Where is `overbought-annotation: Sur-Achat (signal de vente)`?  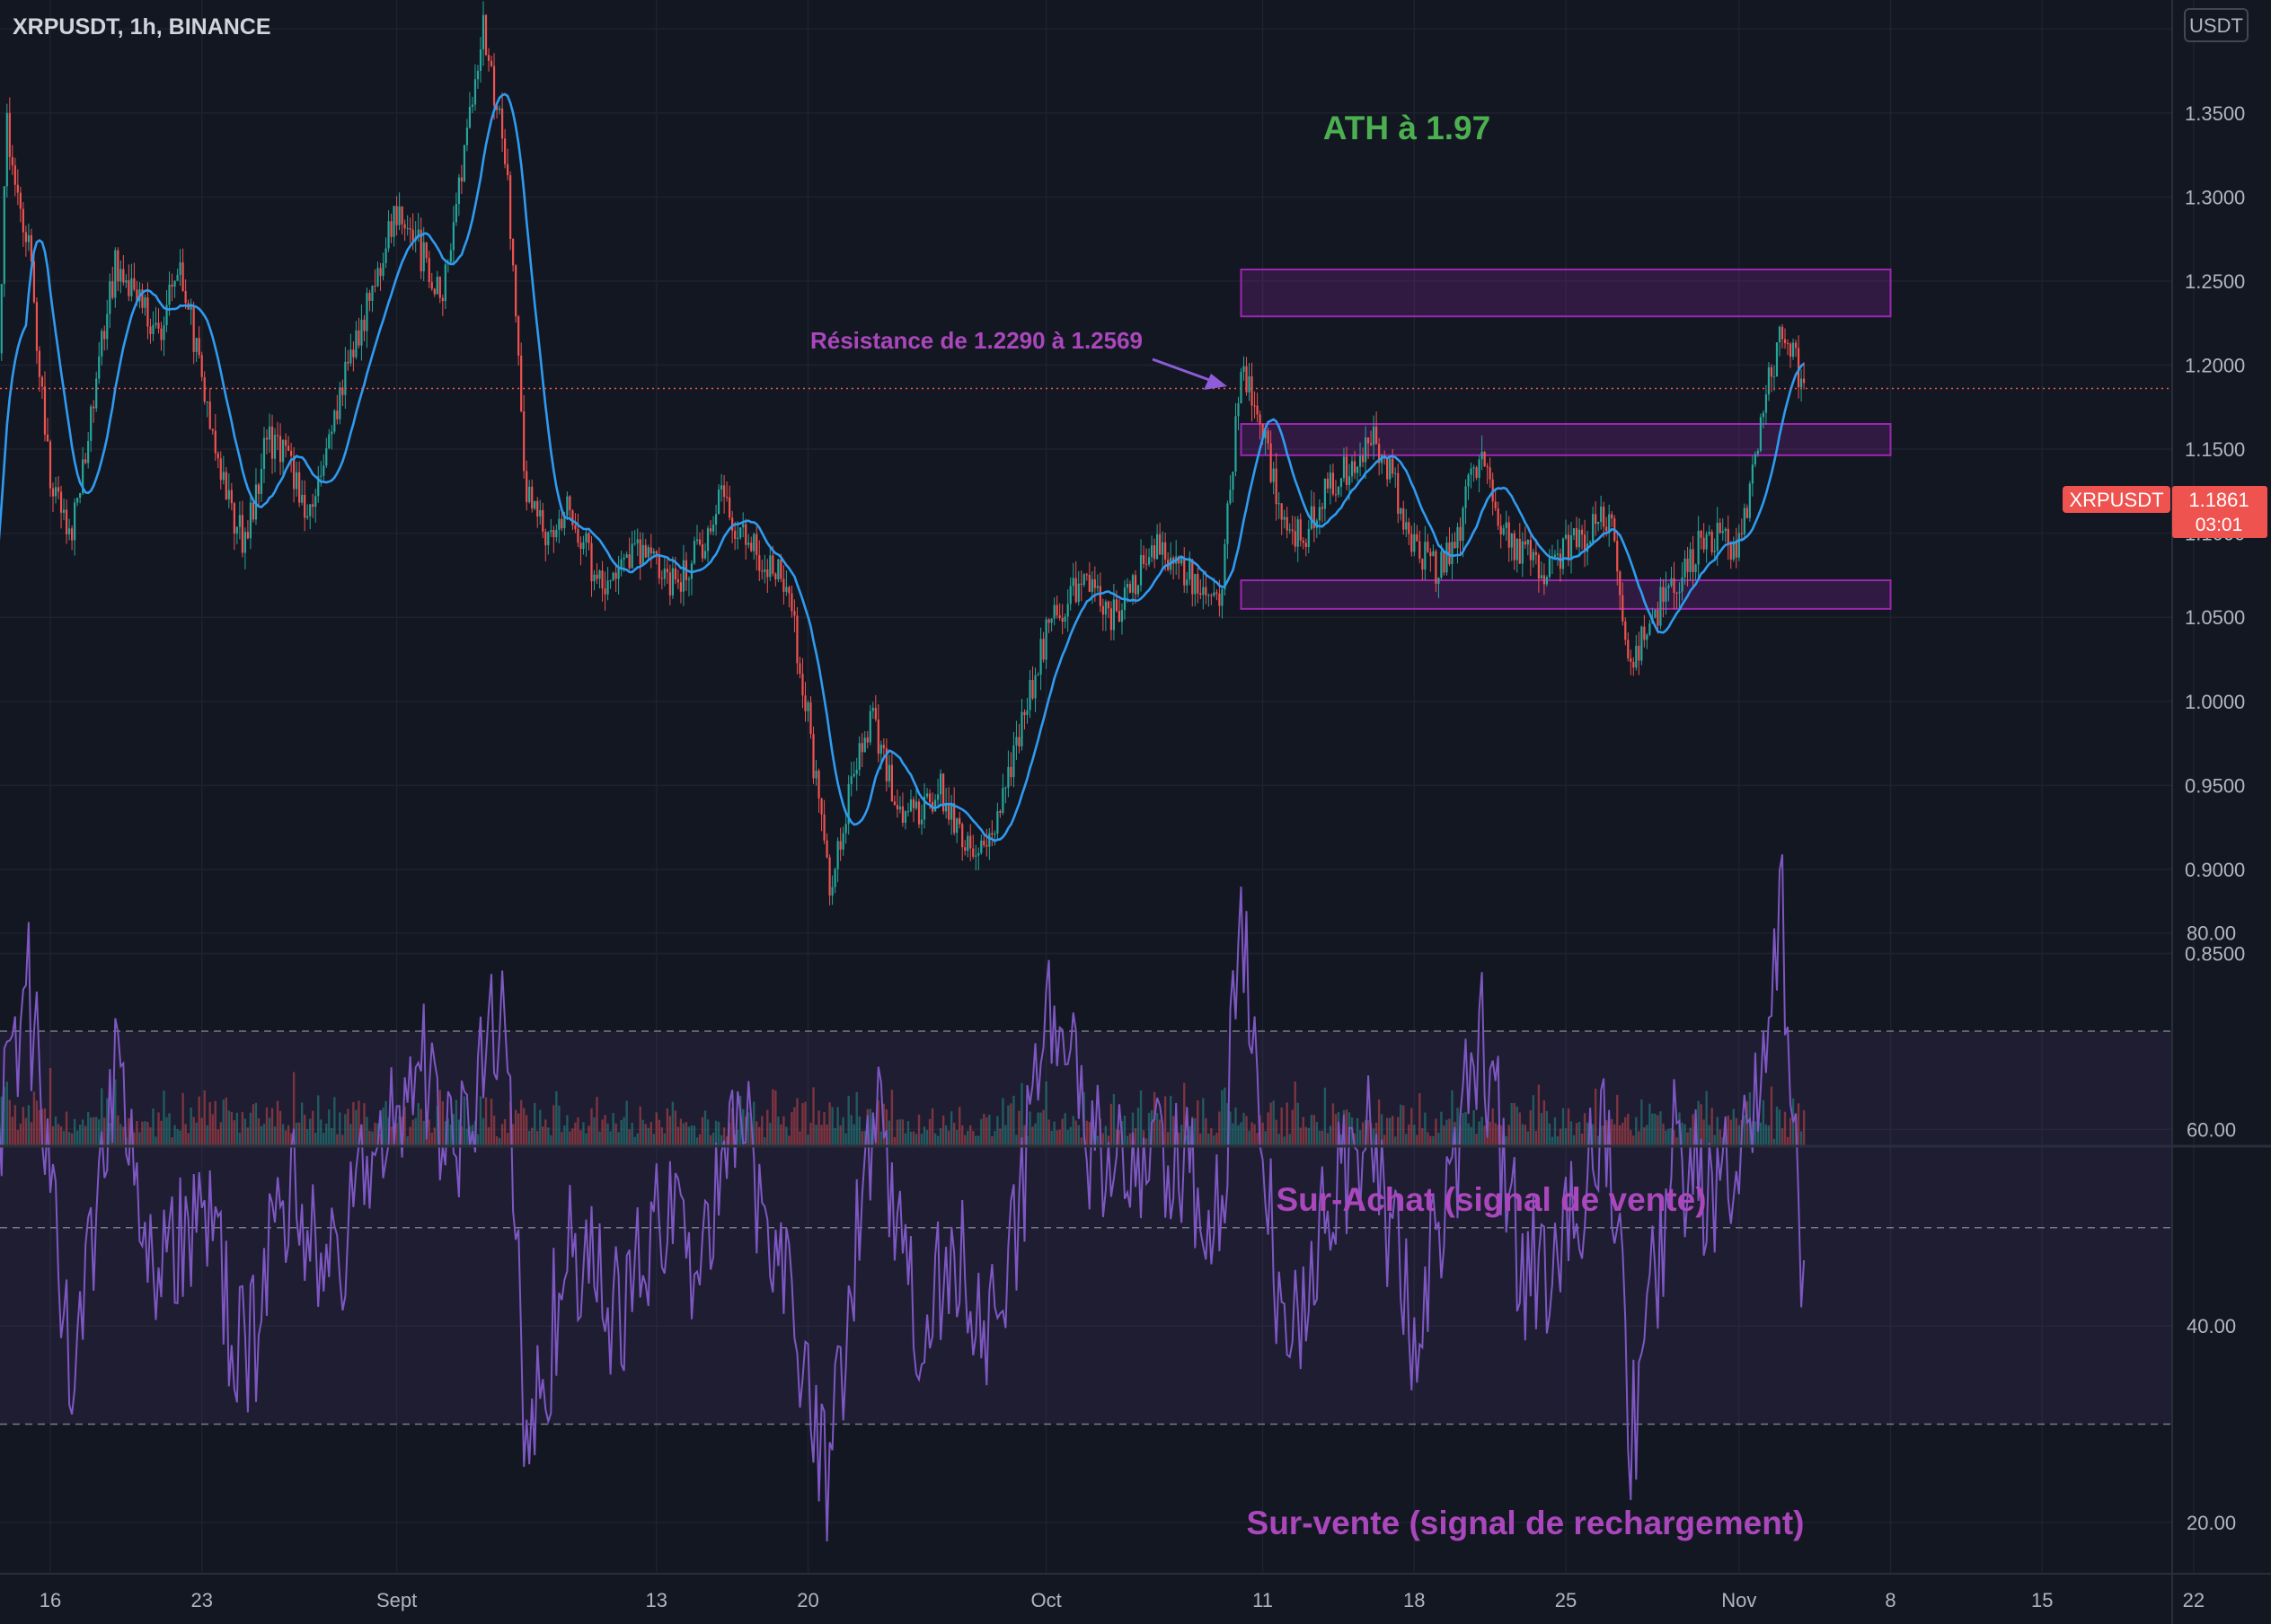
overbought-annotation: Sur-Achat (signal de vente) is located at coordinates (1491, 1199).